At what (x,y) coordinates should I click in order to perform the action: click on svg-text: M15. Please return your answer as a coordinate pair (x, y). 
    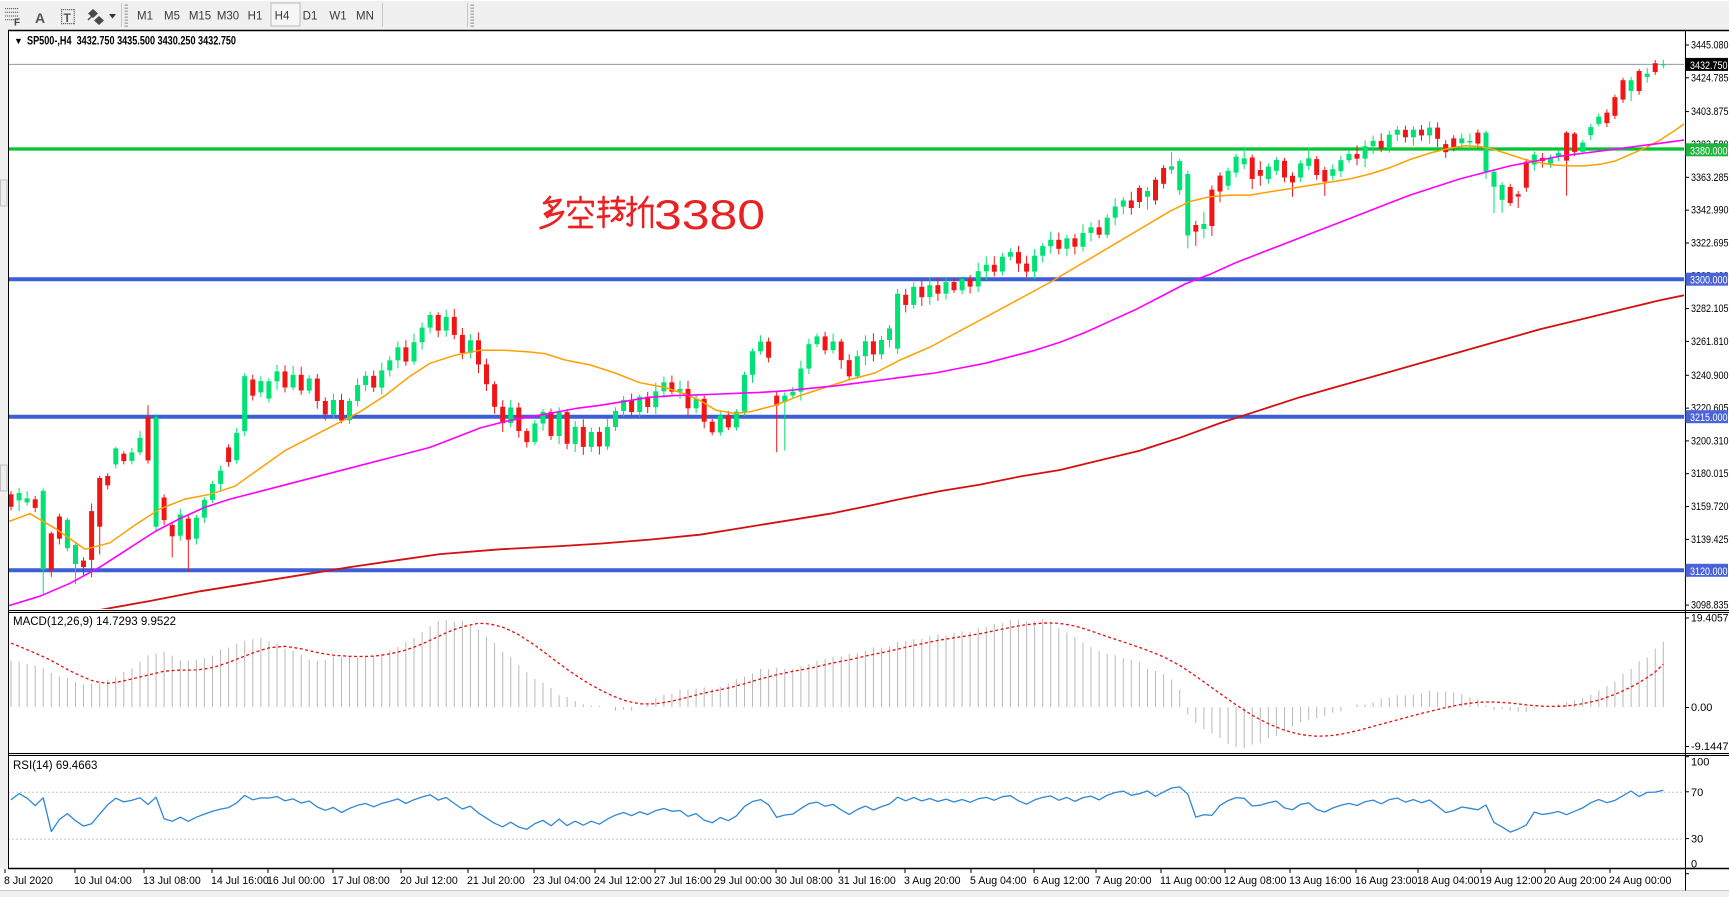
    Looking at the image, I should click on (200, 17).